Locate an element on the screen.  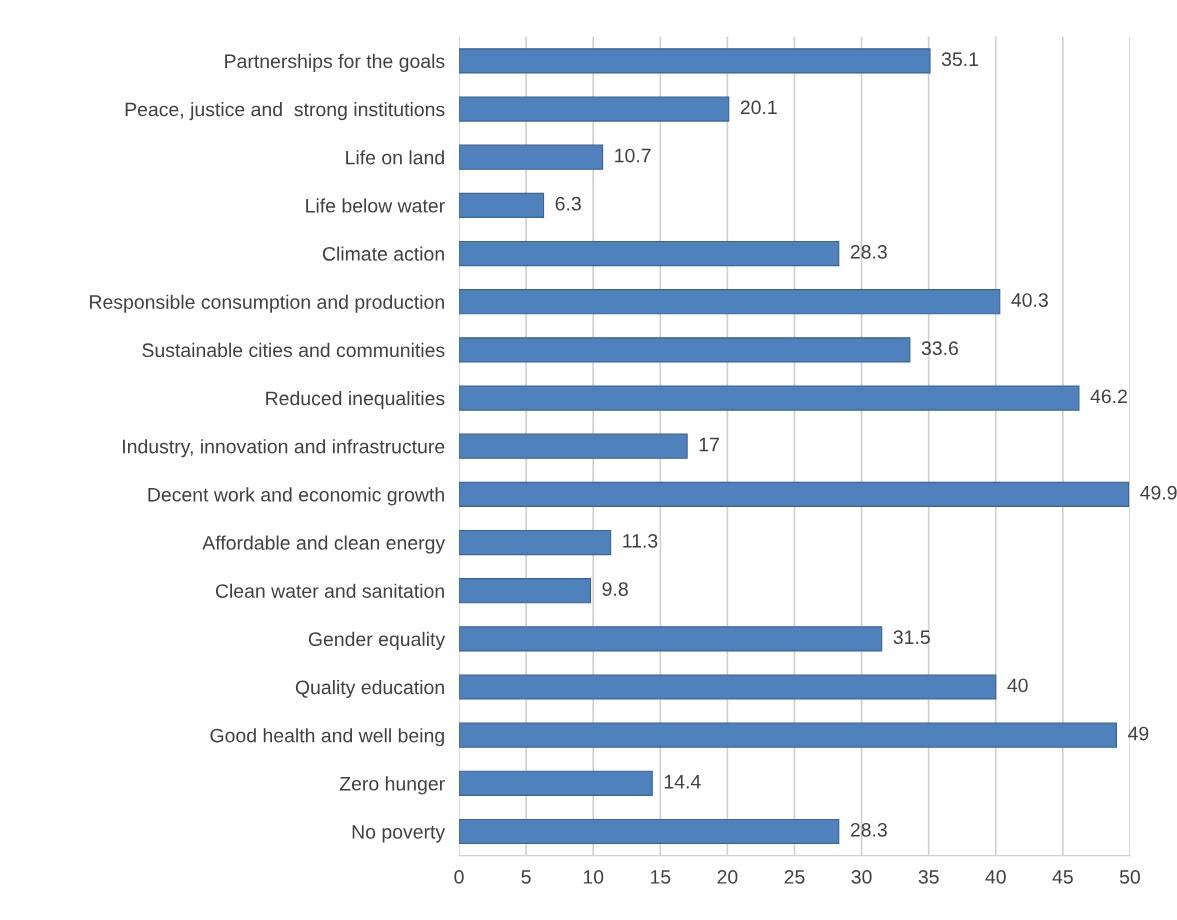
y-tick-label: Reduced inequalities is located at coordinates (355, 400).